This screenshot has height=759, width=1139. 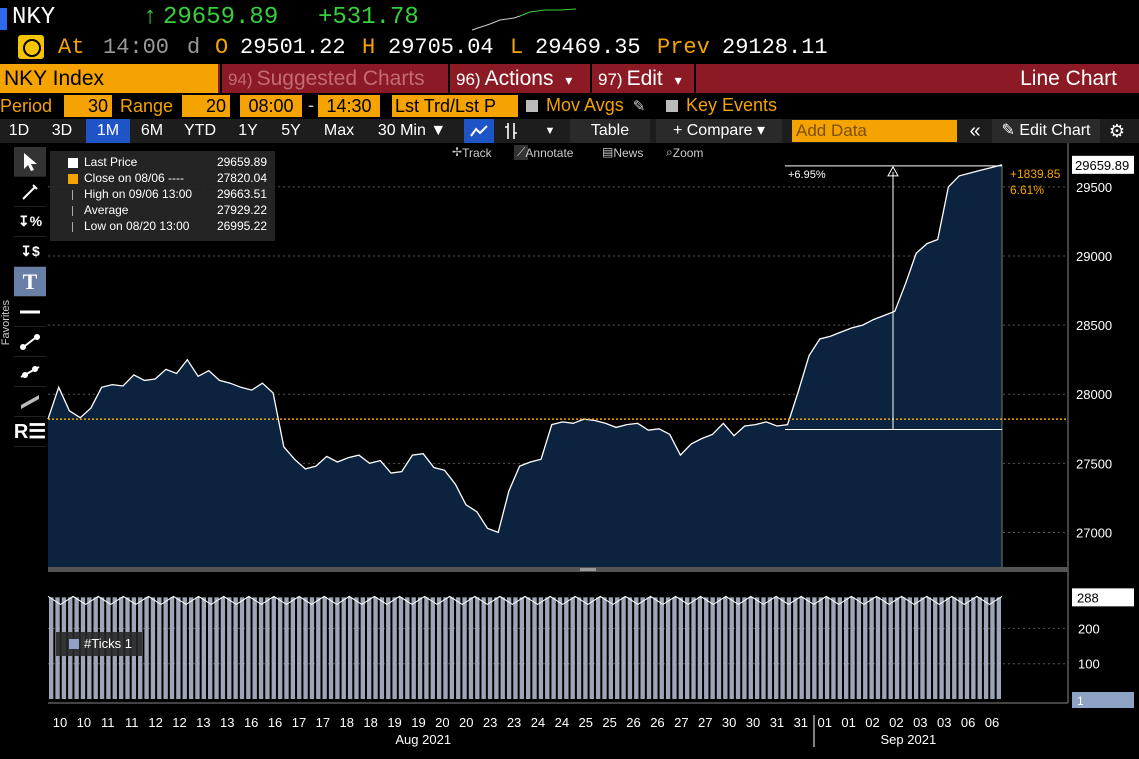 What do you see at coordinates (543, 152) in the screenshot?
I see `annotate-button: ⟋ Annotate` at bounding box center [543, 152].